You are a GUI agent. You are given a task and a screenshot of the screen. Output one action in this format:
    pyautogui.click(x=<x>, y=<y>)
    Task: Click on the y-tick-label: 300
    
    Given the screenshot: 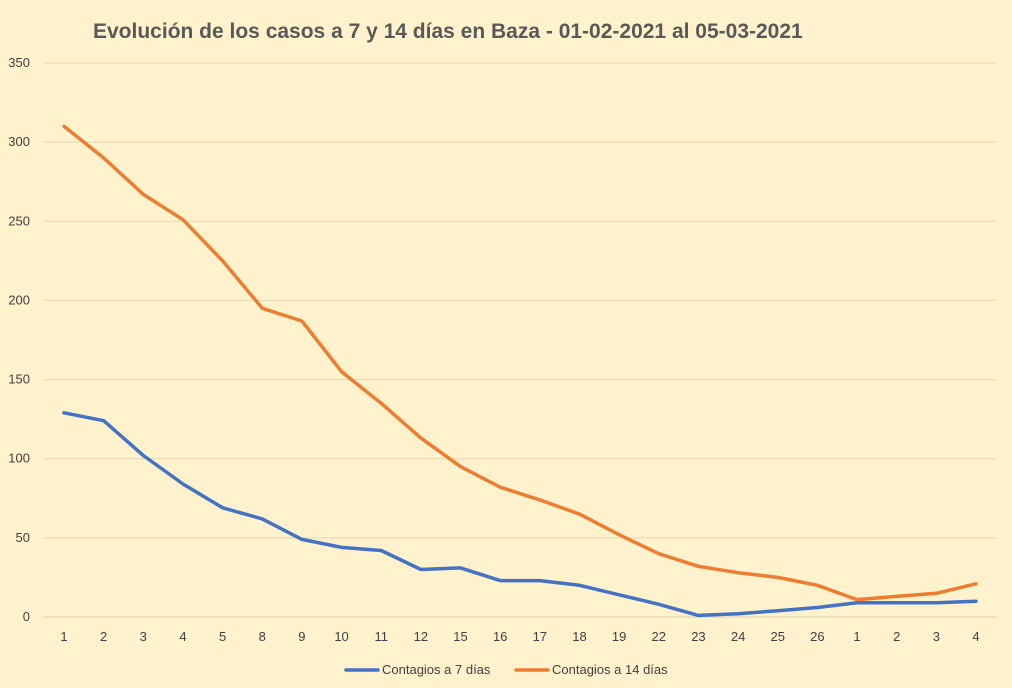 What is the action you would take?
    pyautogui.click(x=19, y=141)
    